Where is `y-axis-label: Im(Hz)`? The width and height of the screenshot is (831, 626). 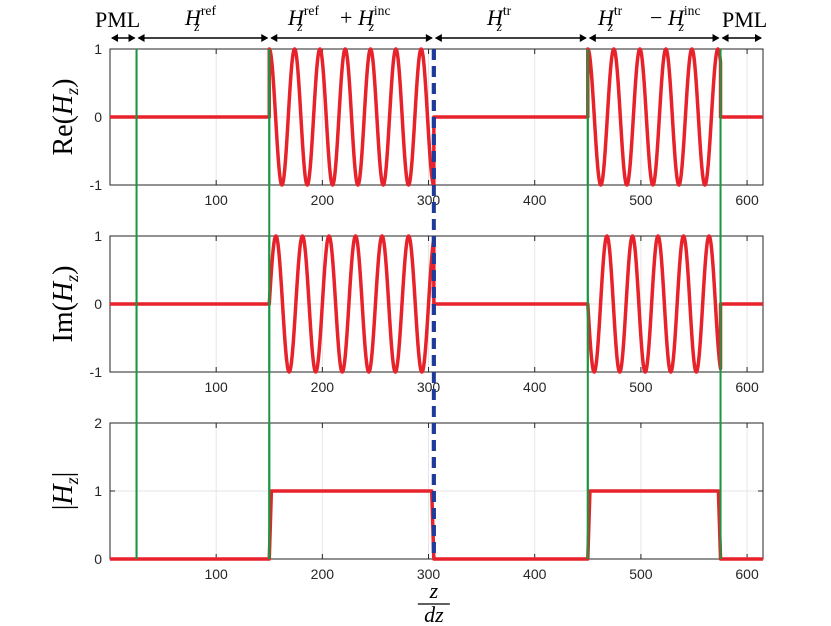 y-axis-label: Im(Hz) is located at coordinates (65, 303).